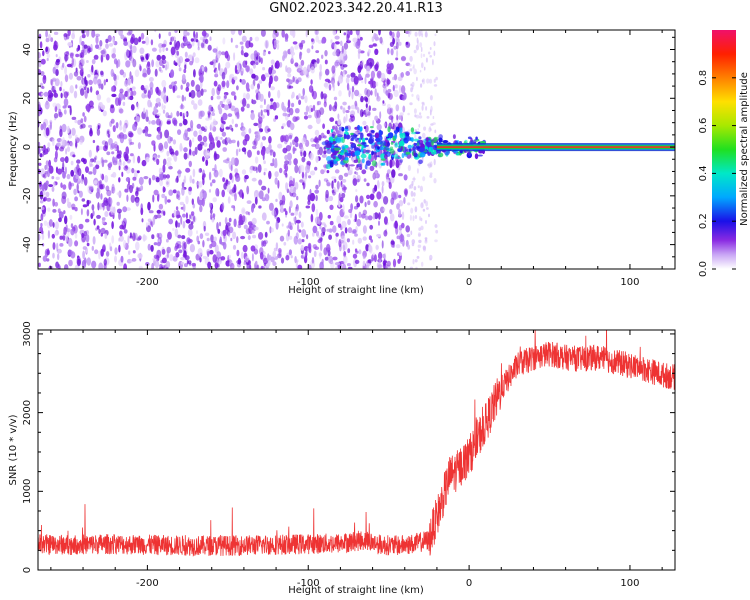  I want to click on x-tick-label: 0, so click(469, 282).